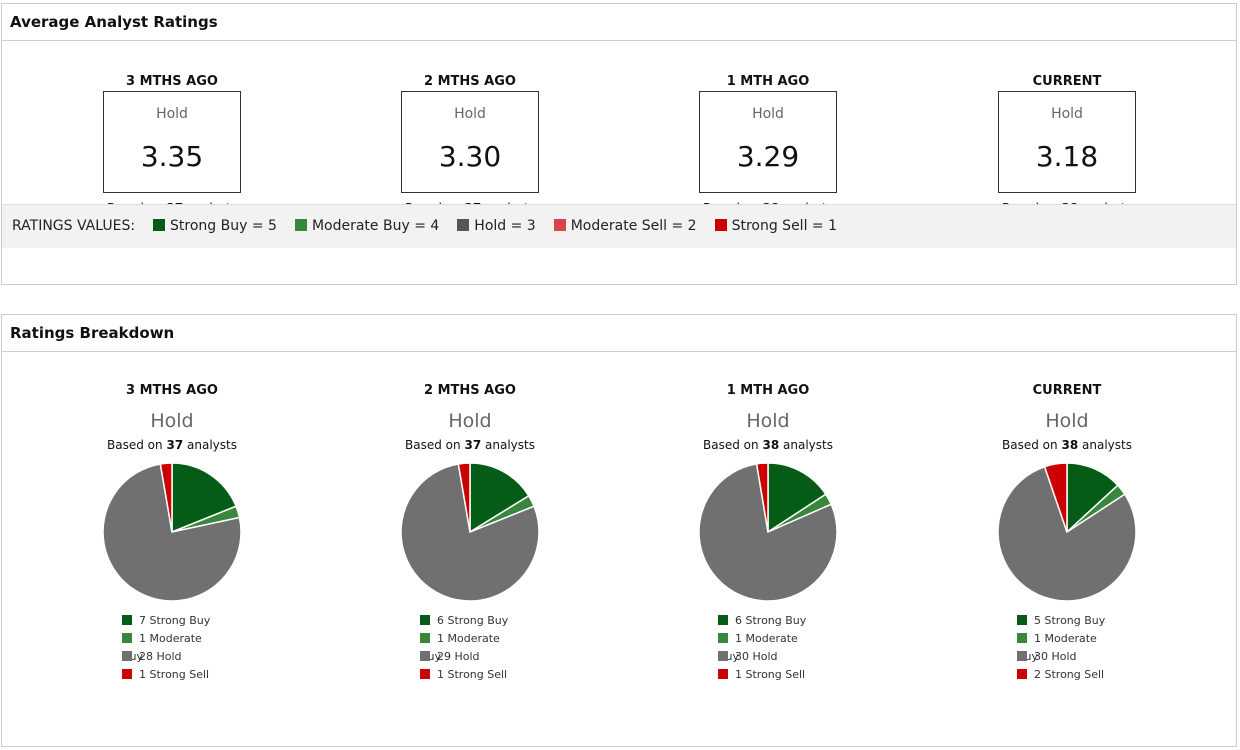 The height and width of the screenshot is (750, 1240). What do you see at coordinates (619, 333) in the screenshot?
I see `panel-title: Ratings Breakdown` at bounding box center [619, 333].